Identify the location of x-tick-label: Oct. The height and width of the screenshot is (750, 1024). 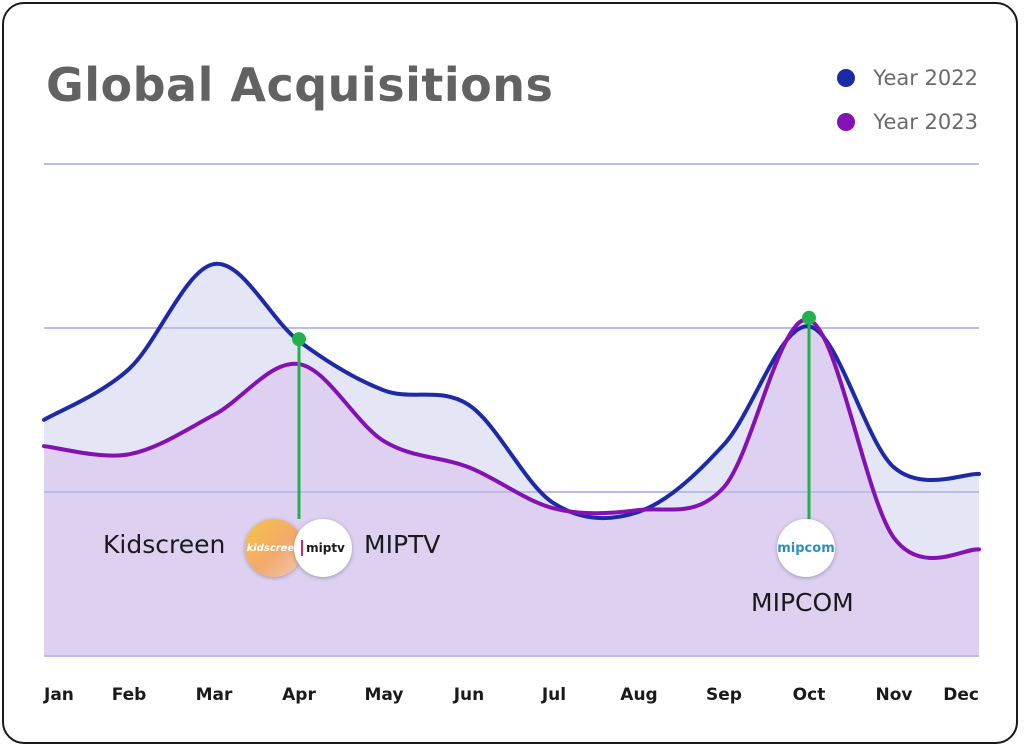
(809, 695).